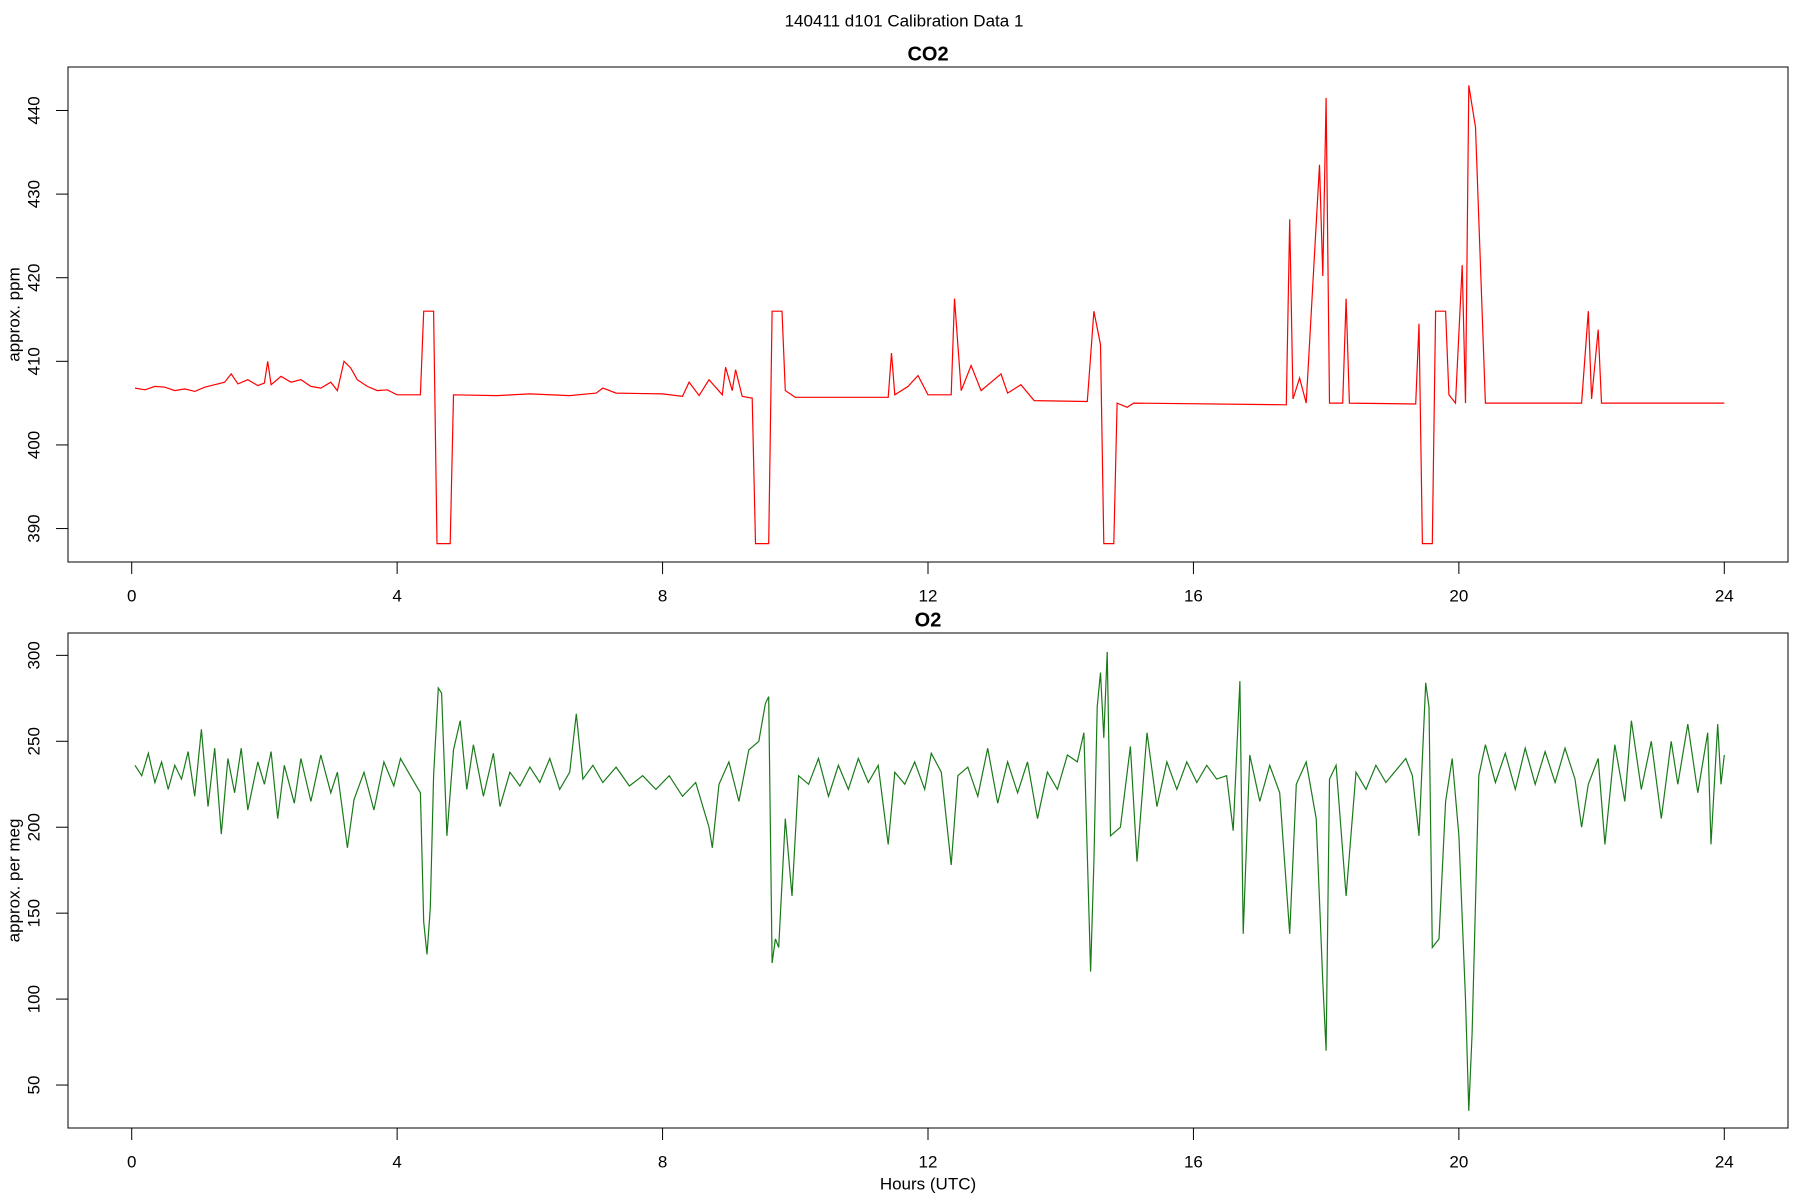 This screenshot has width=1800, height=1200. I want to click on y-tick-label: 410, so click(33, 361).